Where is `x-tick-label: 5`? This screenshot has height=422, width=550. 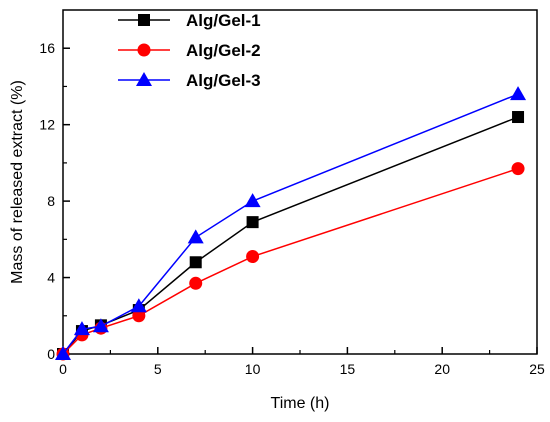
x-tick-label: 5 is located at coordinates (158, 369).